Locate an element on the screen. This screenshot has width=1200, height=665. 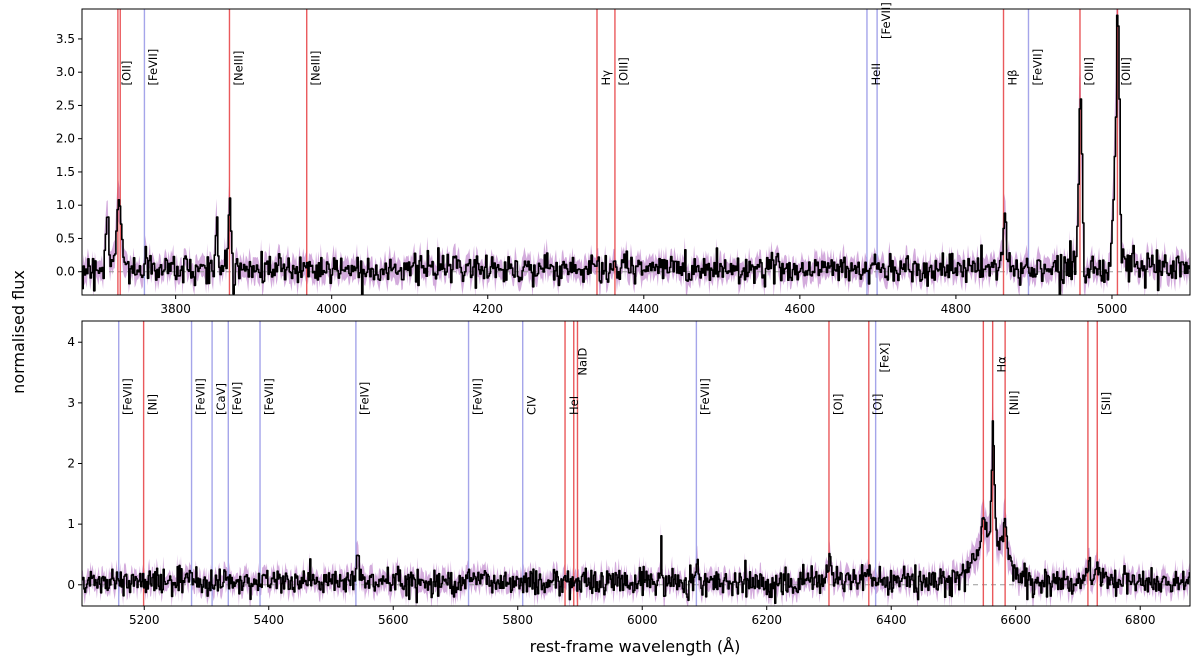
line-label: [FeX] is located at coordinates (884, 358).